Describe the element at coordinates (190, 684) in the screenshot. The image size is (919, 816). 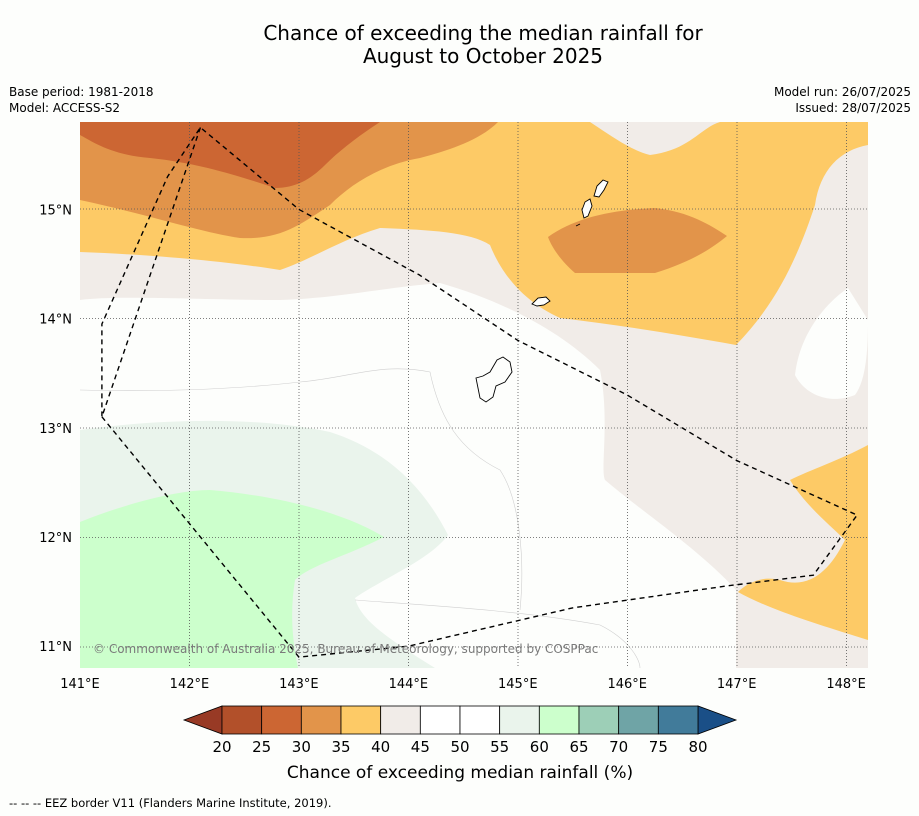
I see `lon-tick-label: 142°E` at that location.